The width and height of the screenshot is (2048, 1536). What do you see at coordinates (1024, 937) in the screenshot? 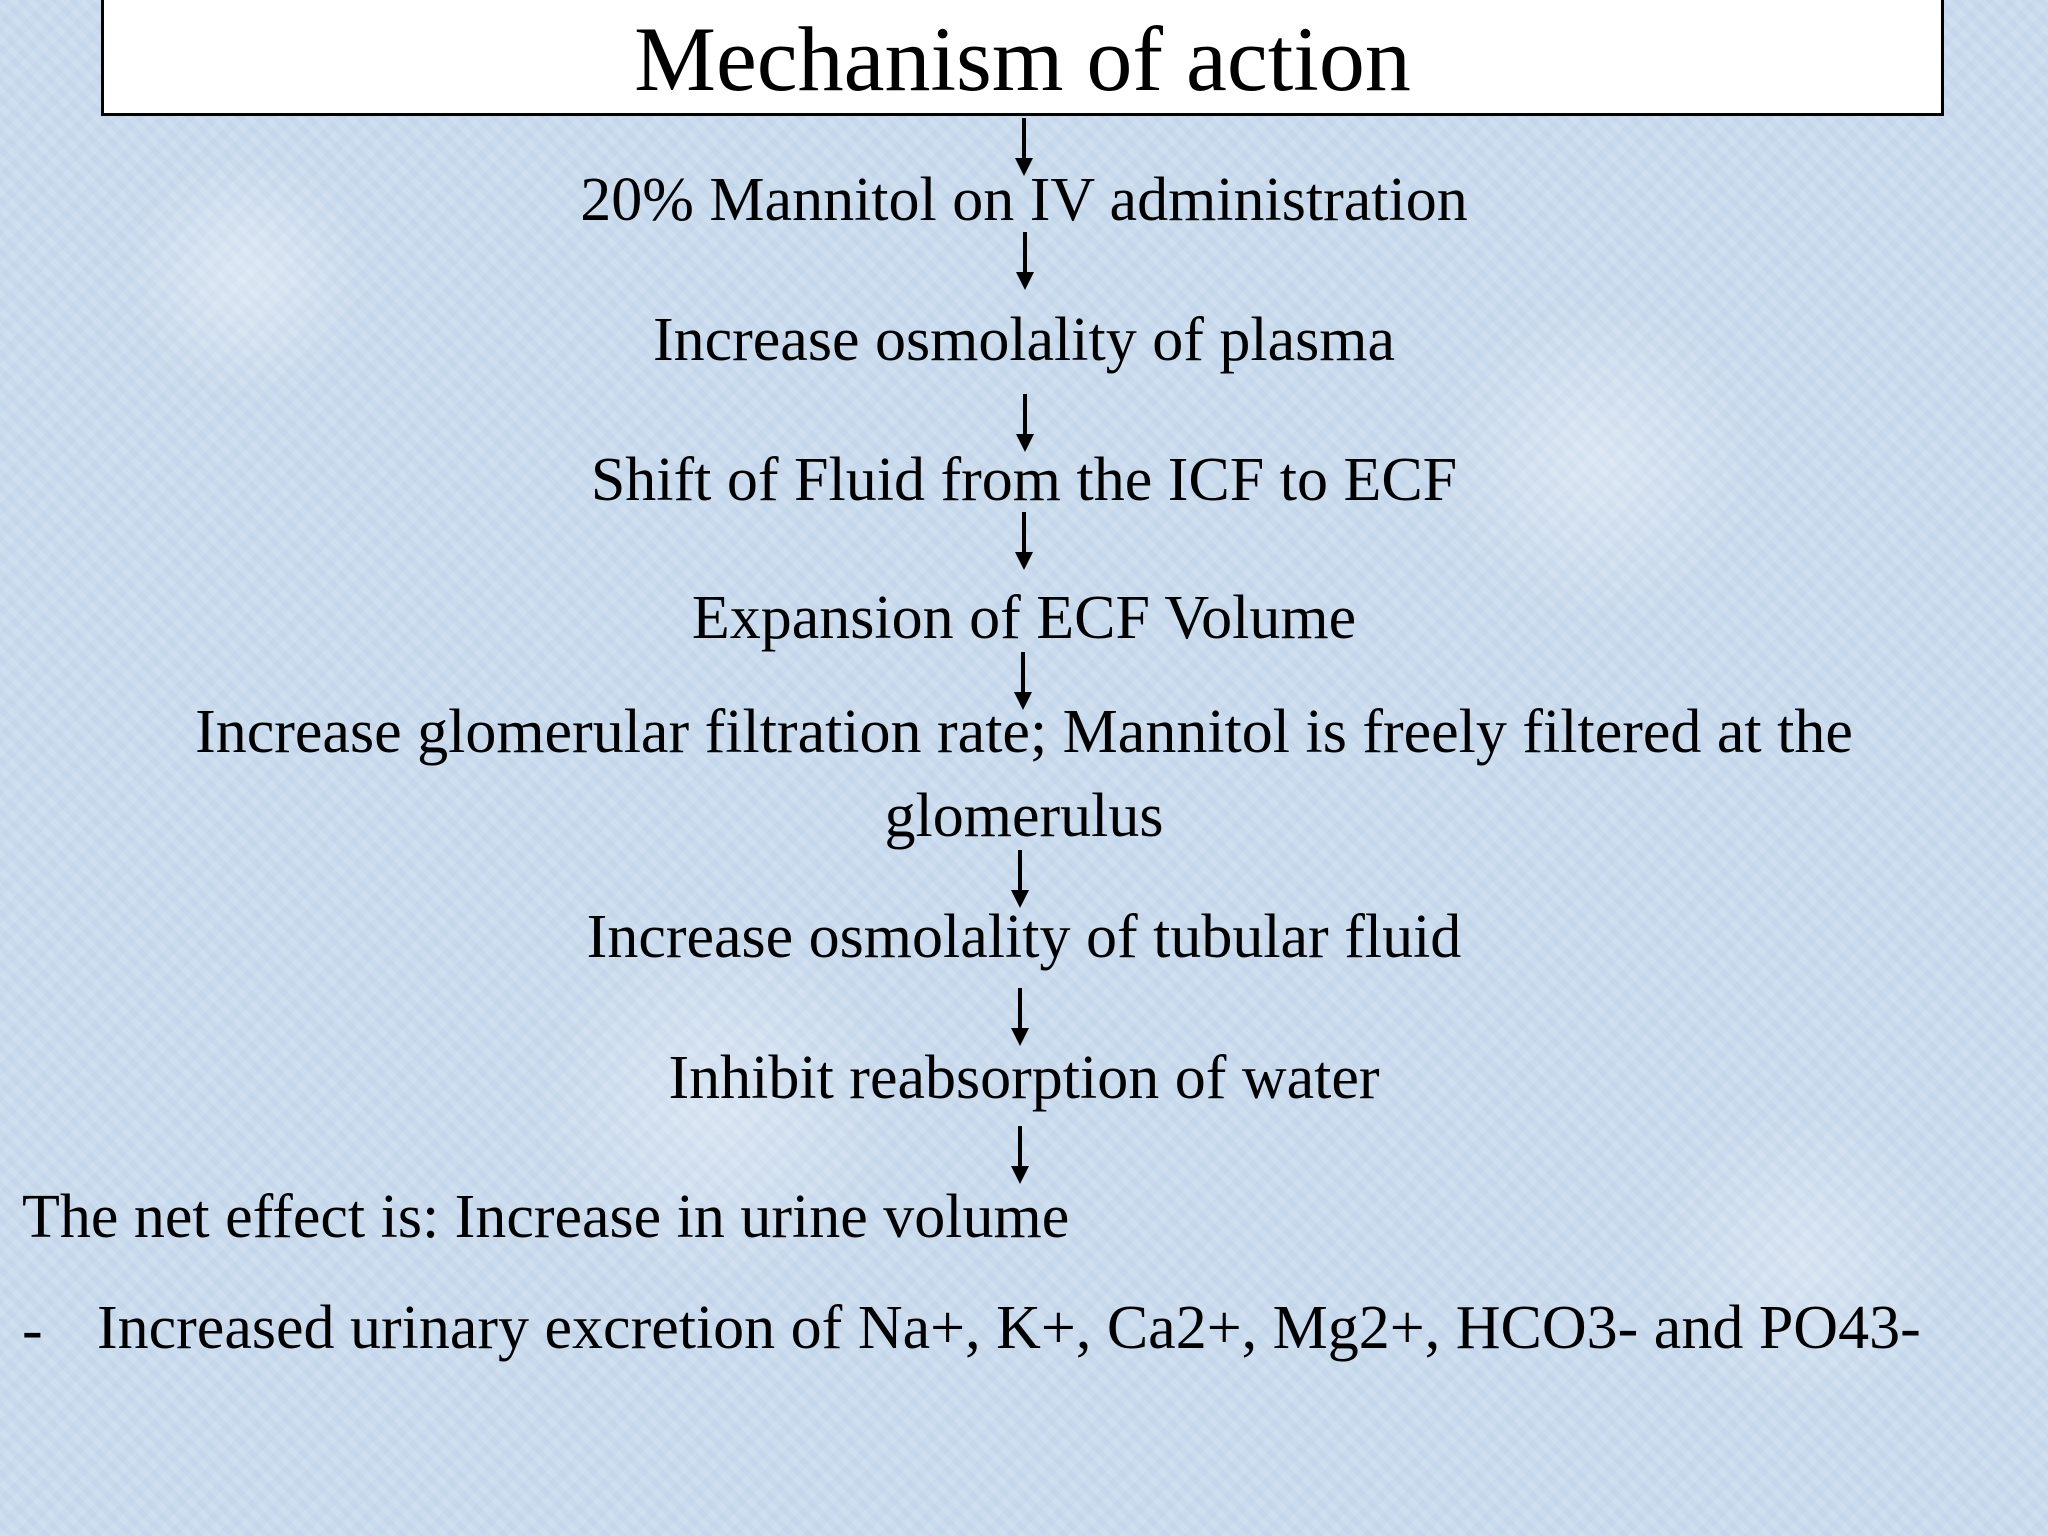
I see `step-tubular-osmolality: Increase osmolality of tubular fluid` at bounding box center [1024, 937].